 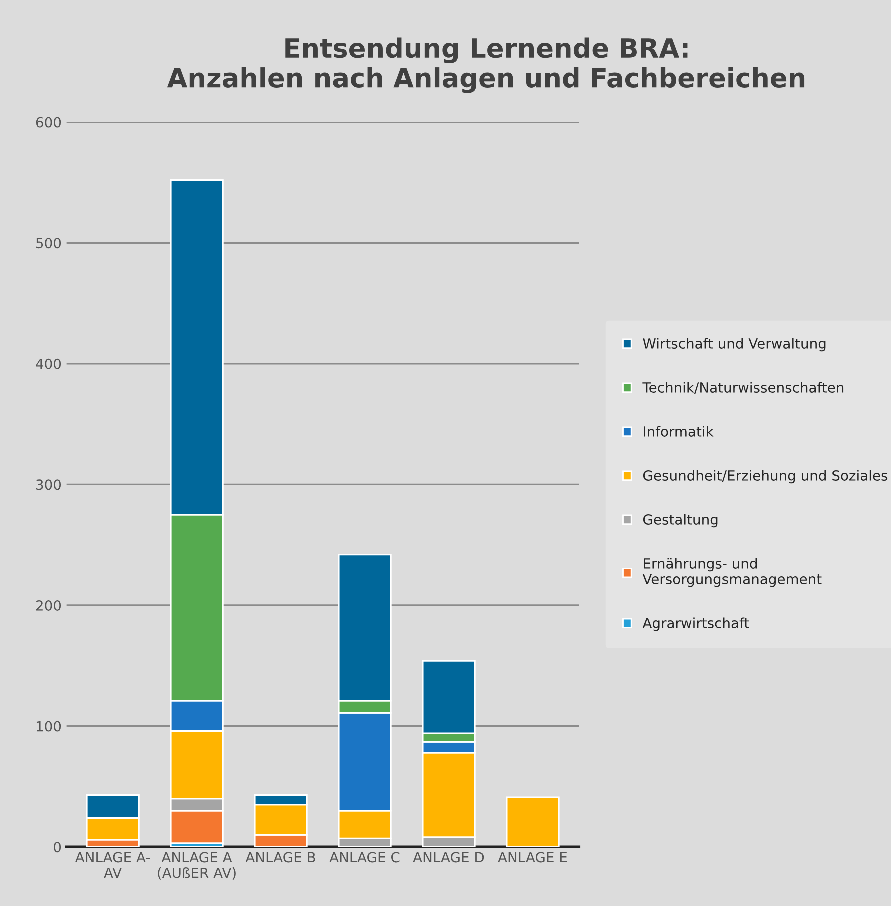 What do you see at coordinates (49, 364) in the screenshot?
I see `y-tick-label: 400` at bounding box center [49, 364].